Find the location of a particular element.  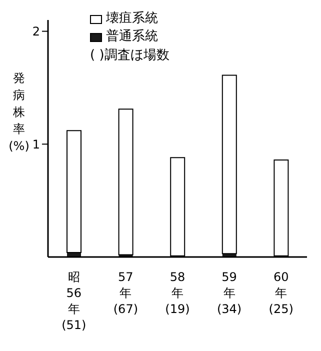

x-tick-label: 58 年 (19) is located at coordinates (177, 293).